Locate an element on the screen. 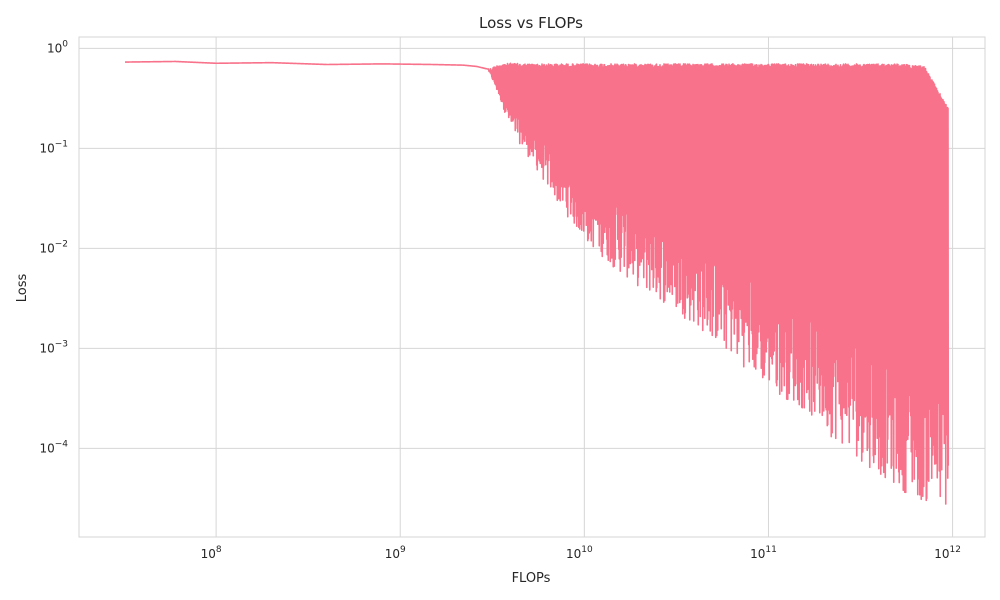 This screenshot has height=600, width=1000. y-tick-label: 10⁻⁴ is located at coordinates (53, 447).